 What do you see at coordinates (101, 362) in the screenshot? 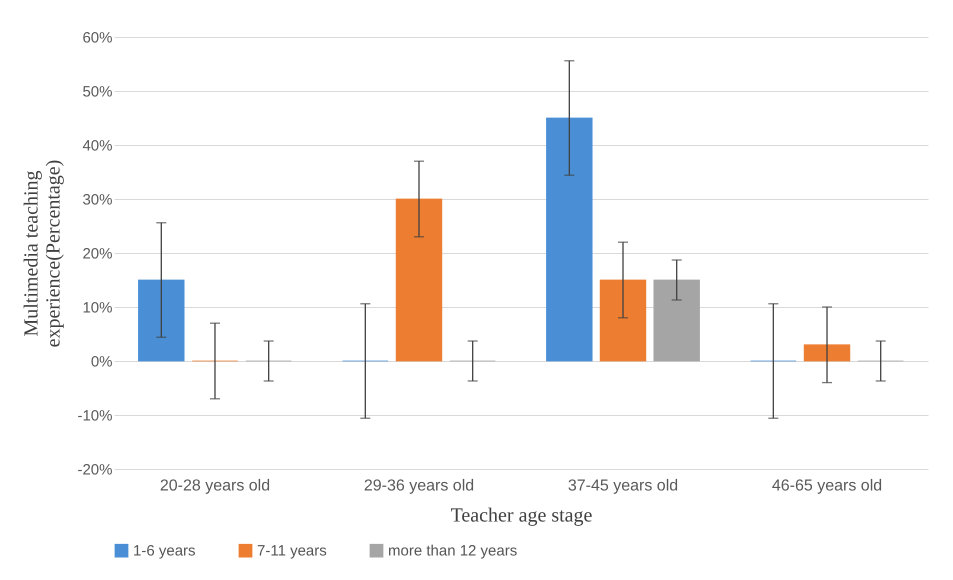
I see `y-tick-label: 0%` at bounding box center [101, 362].